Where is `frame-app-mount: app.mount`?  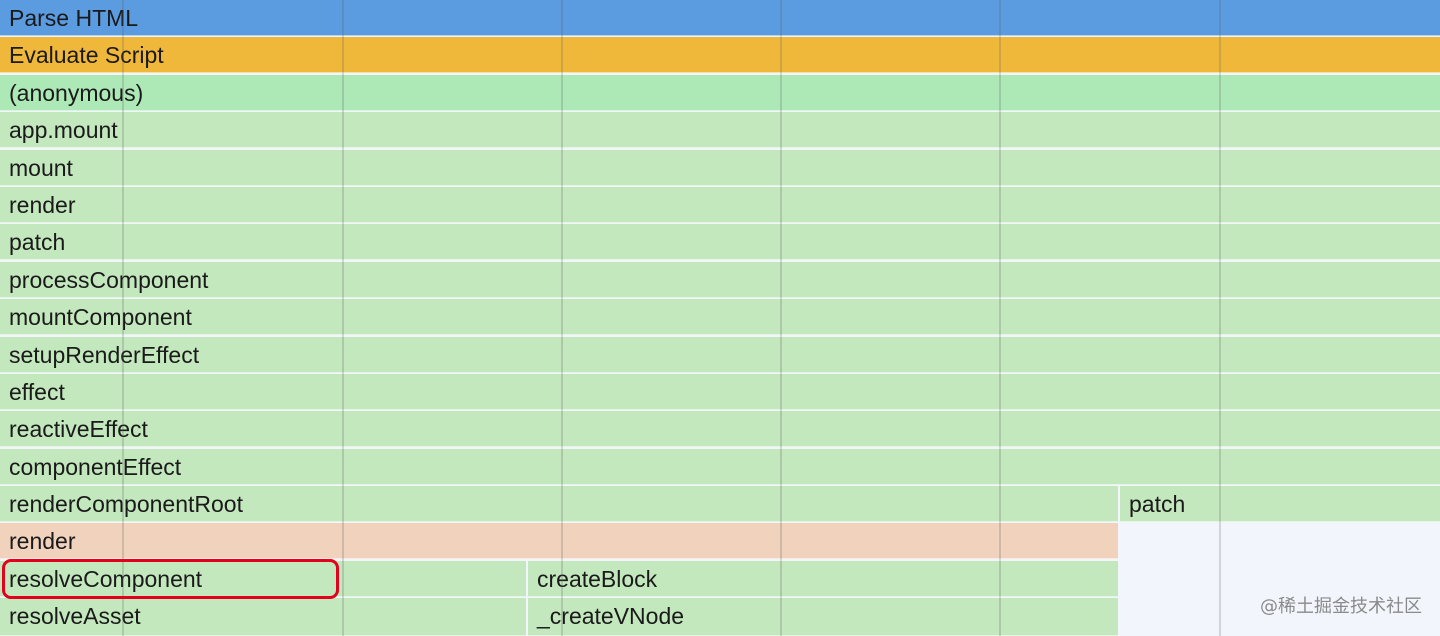
frame-app-mount: app.mount is located at coordinates (720, 130).